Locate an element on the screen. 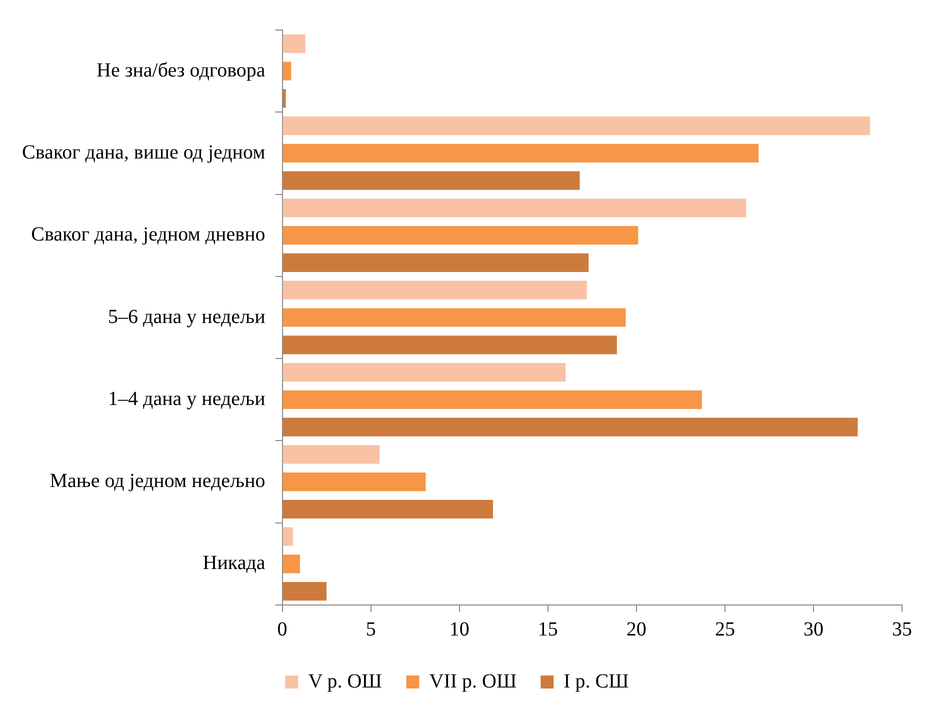 Image resolution: width=930 pixels, height=710 pixels. y-tick-label: 1–4 дана у недељи is located at coordinates (187, 399).